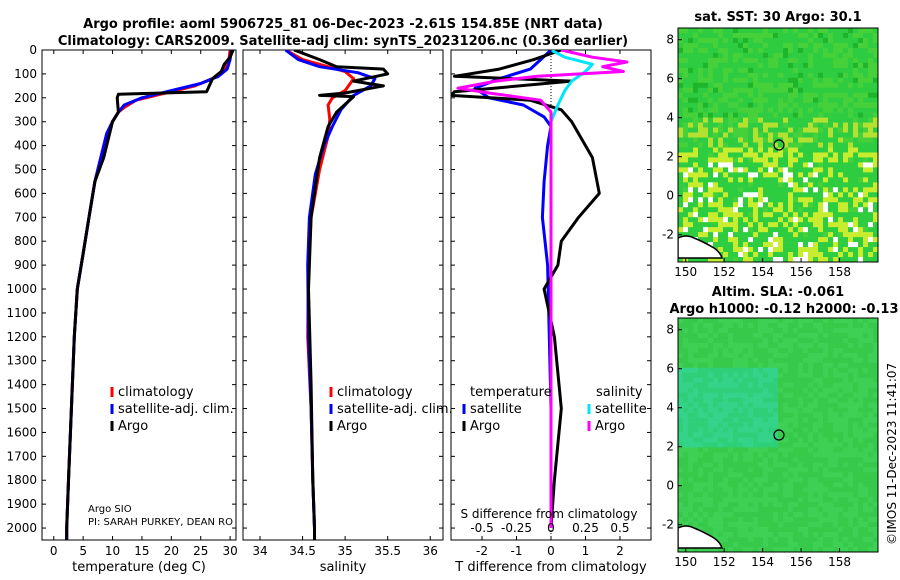 Image resolution: width=900 pixels, height=580 pixels. I want to click on map-x-tick-label: 156, so click(801, 562).